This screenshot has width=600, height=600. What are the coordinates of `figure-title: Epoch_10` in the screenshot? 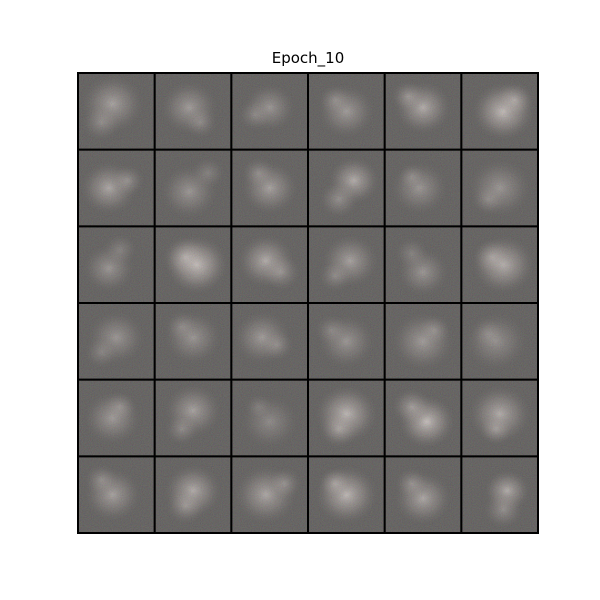 It's located at (308, 58).